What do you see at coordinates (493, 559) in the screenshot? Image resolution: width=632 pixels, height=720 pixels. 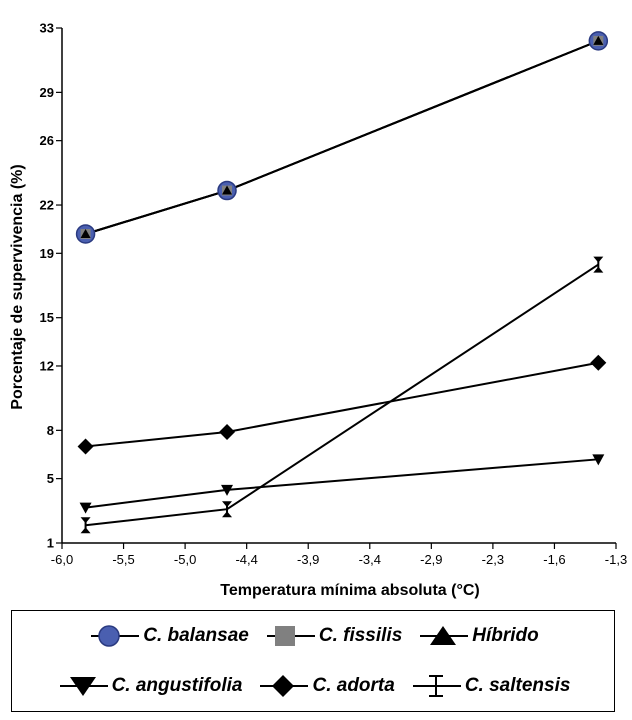 I see `x-tick-label-7: -2,3` at bounding box center [493, 559].